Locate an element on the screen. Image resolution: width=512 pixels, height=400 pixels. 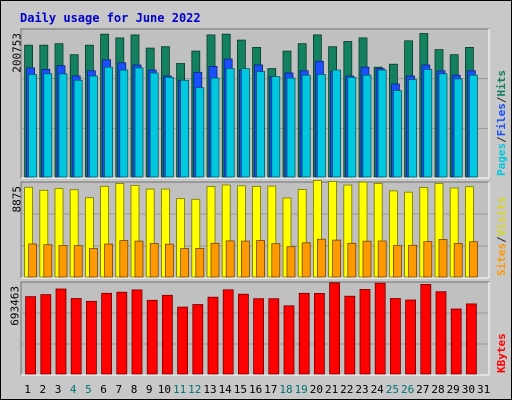
legend-kbytes: KBytes is located at coordinates (501, 353).